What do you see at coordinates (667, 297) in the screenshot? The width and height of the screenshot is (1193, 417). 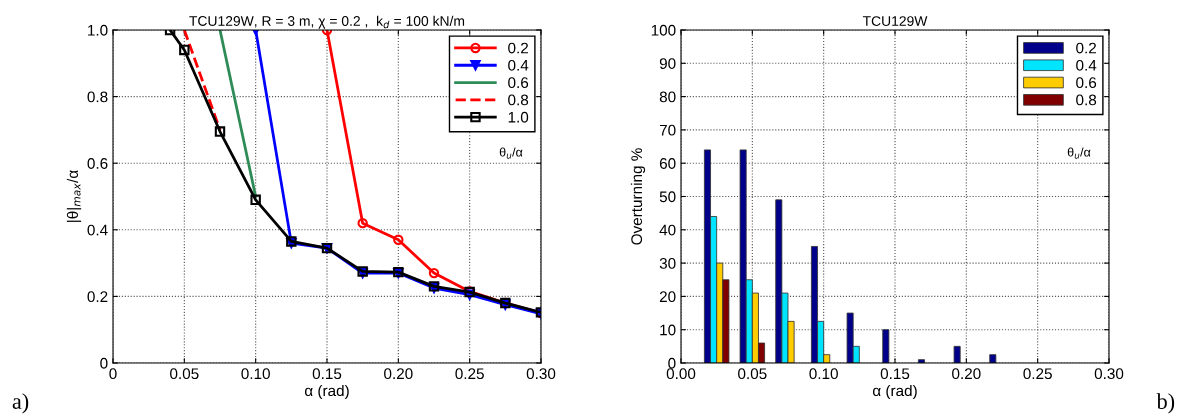 I see `y-tick-label: 20` at bounding box center [667, 297].